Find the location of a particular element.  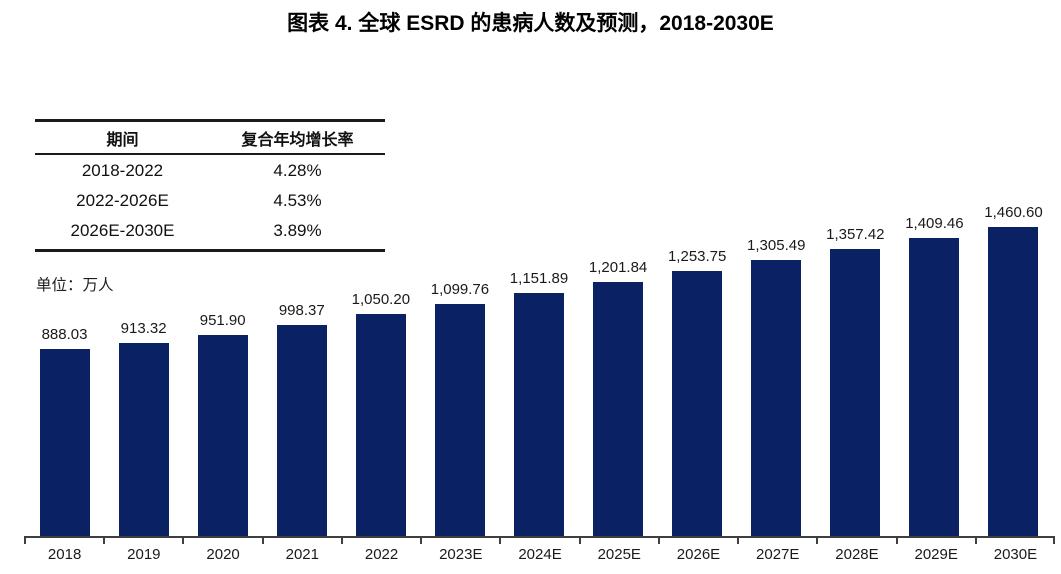

x-axis-label-2025E: 2025E is located at coordinates (619, 554).